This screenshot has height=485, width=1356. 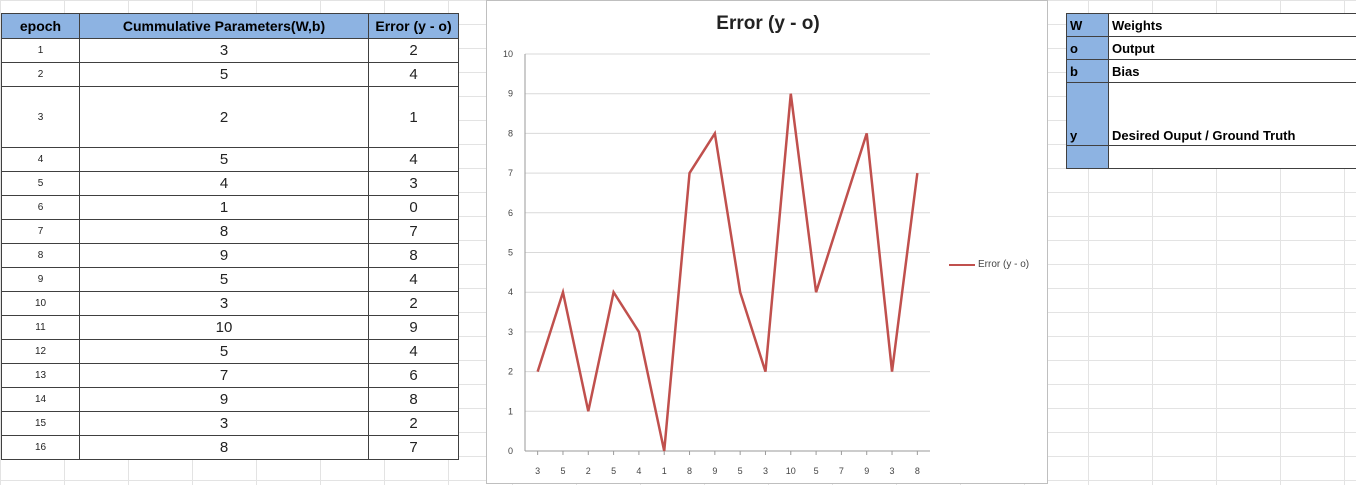 I want to click on cell-epoch: 16, so click(x=41, y=448).